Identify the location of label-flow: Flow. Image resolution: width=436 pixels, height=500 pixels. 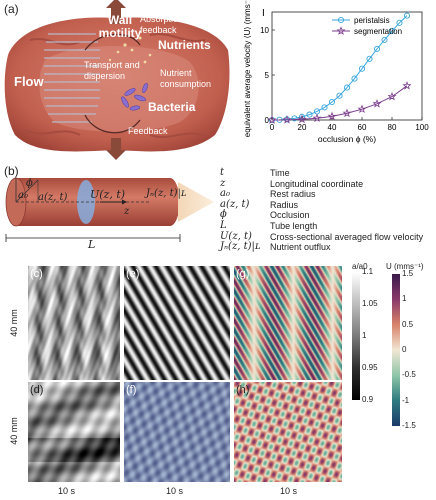
(29, 81).